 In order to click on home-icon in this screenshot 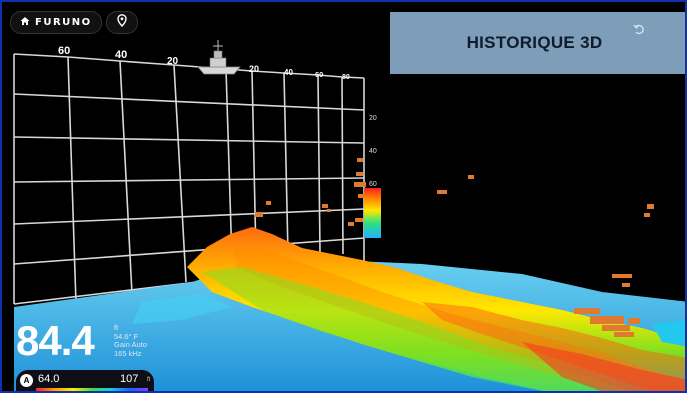, I will do `click(25, 22)`.